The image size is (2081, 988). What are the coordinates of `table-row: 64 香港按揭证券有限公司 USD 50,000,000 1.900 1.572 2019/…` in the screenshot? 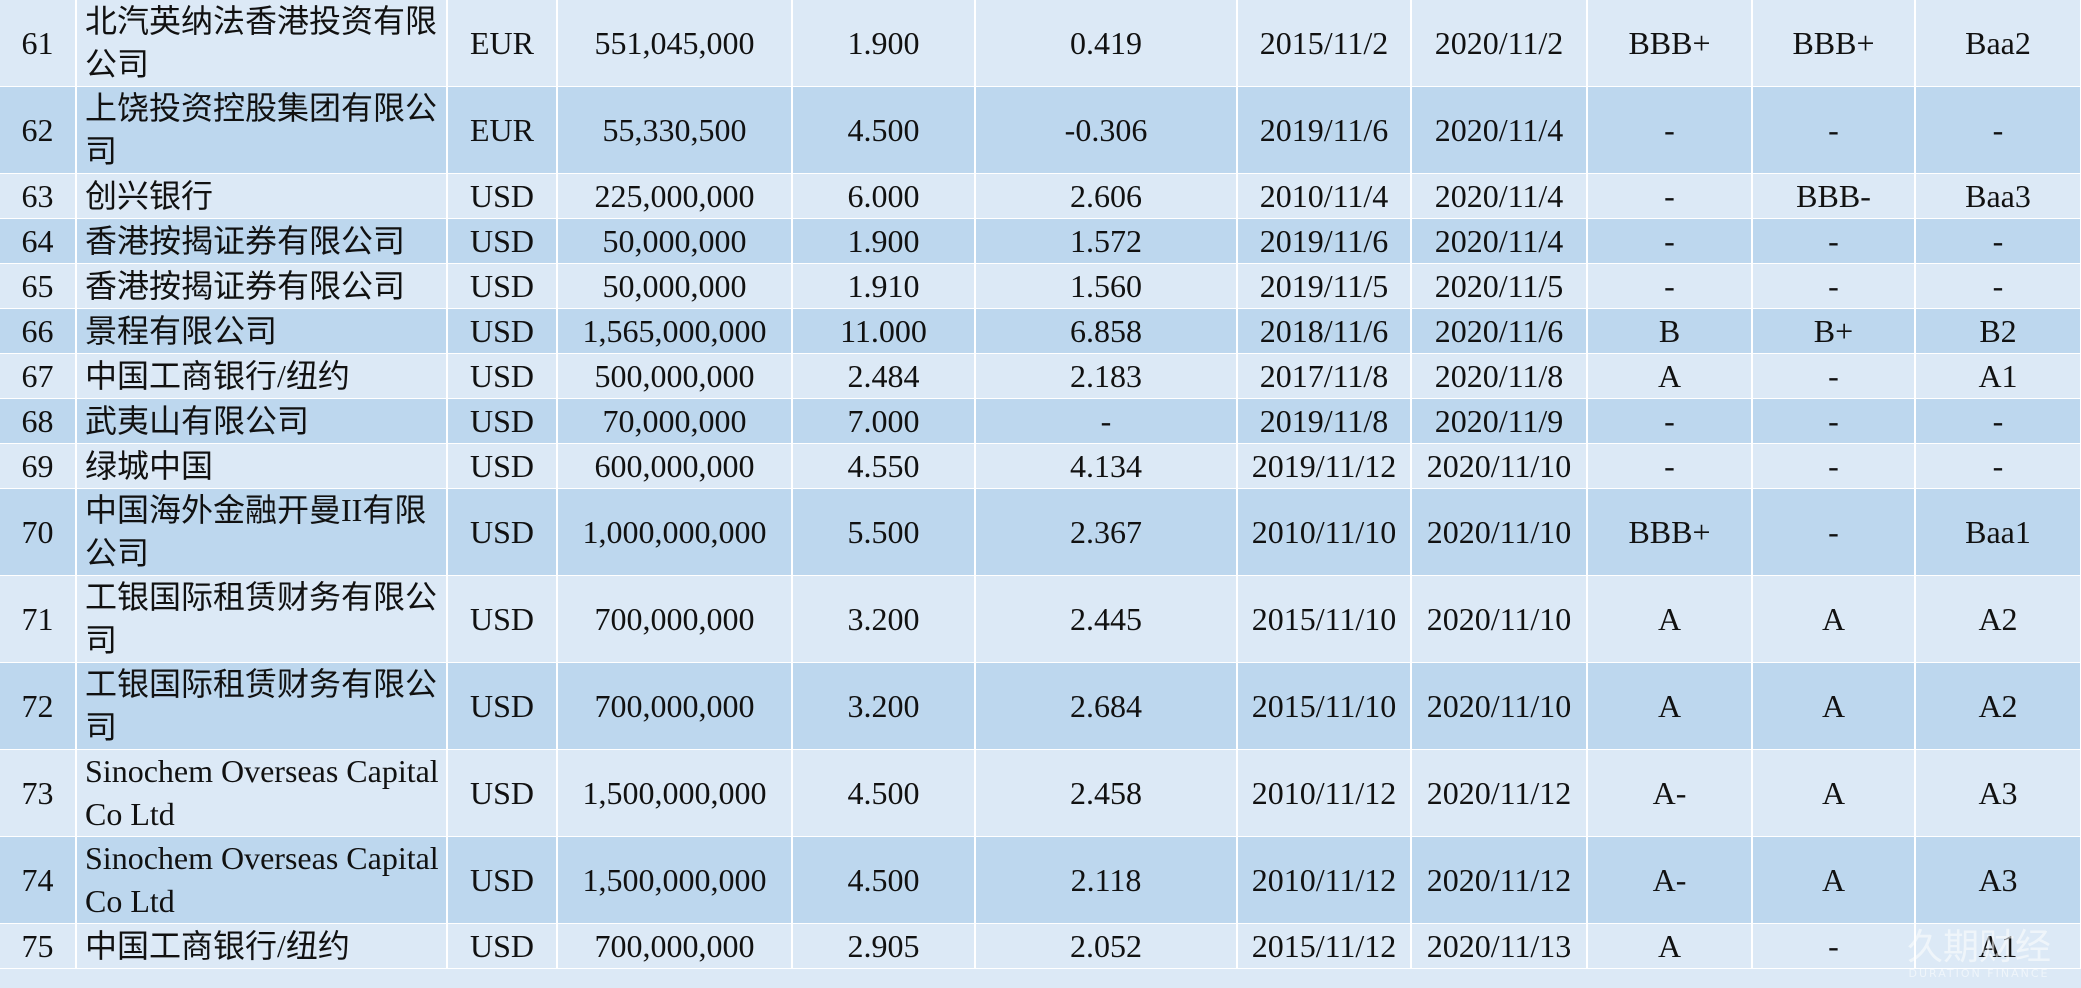 It's located at (1040, 241).